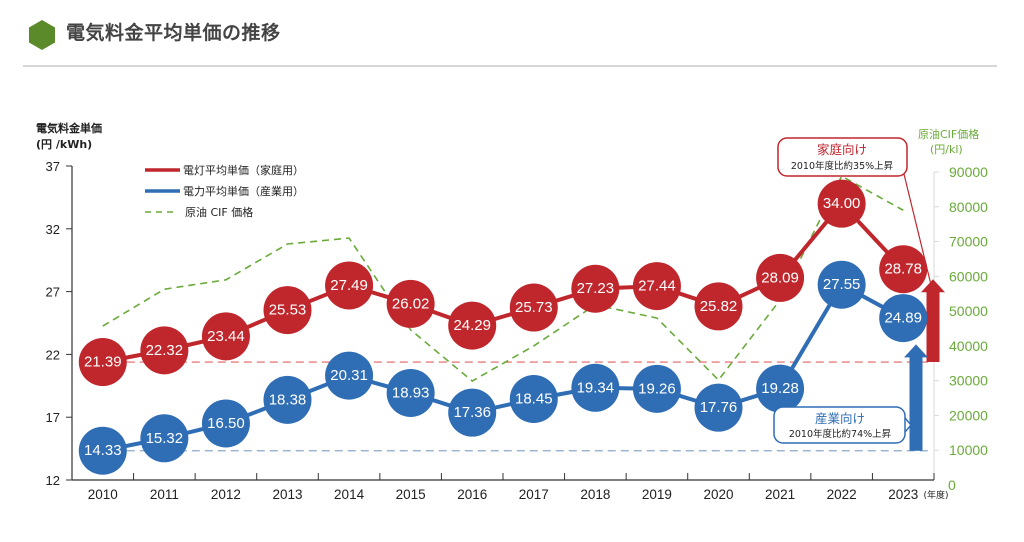 The image size is (1024, 542). What do you see at coordinates (718, 494) in the screenshot?
I see `x-axis-label: 2020` at bounding box center [718, 494].